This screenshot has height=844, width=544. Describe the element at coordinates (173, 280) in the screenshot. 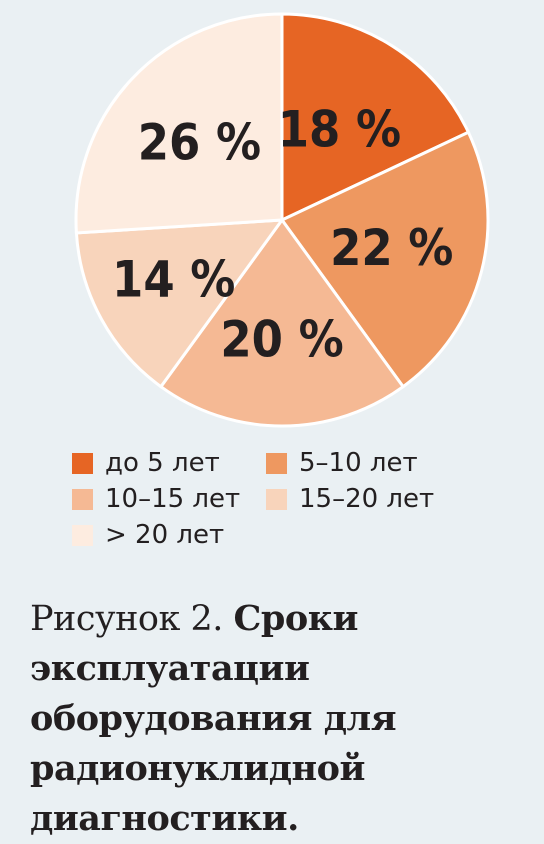

I see `pie-value-label: 14 %` at that location.